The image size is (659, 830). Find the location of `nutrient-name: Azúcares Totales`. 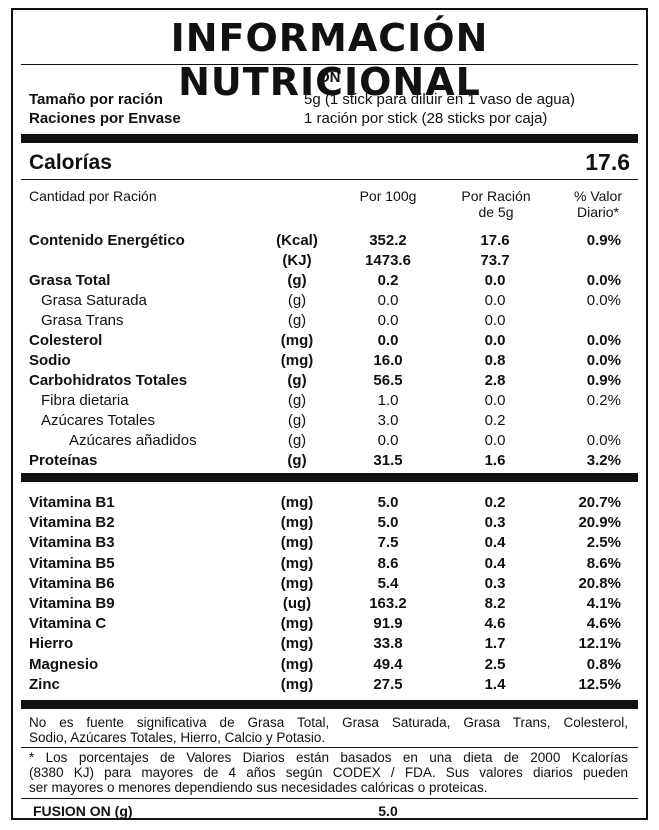

nutrient-name: Azúcares Totales is located at coordinates (98, 420).